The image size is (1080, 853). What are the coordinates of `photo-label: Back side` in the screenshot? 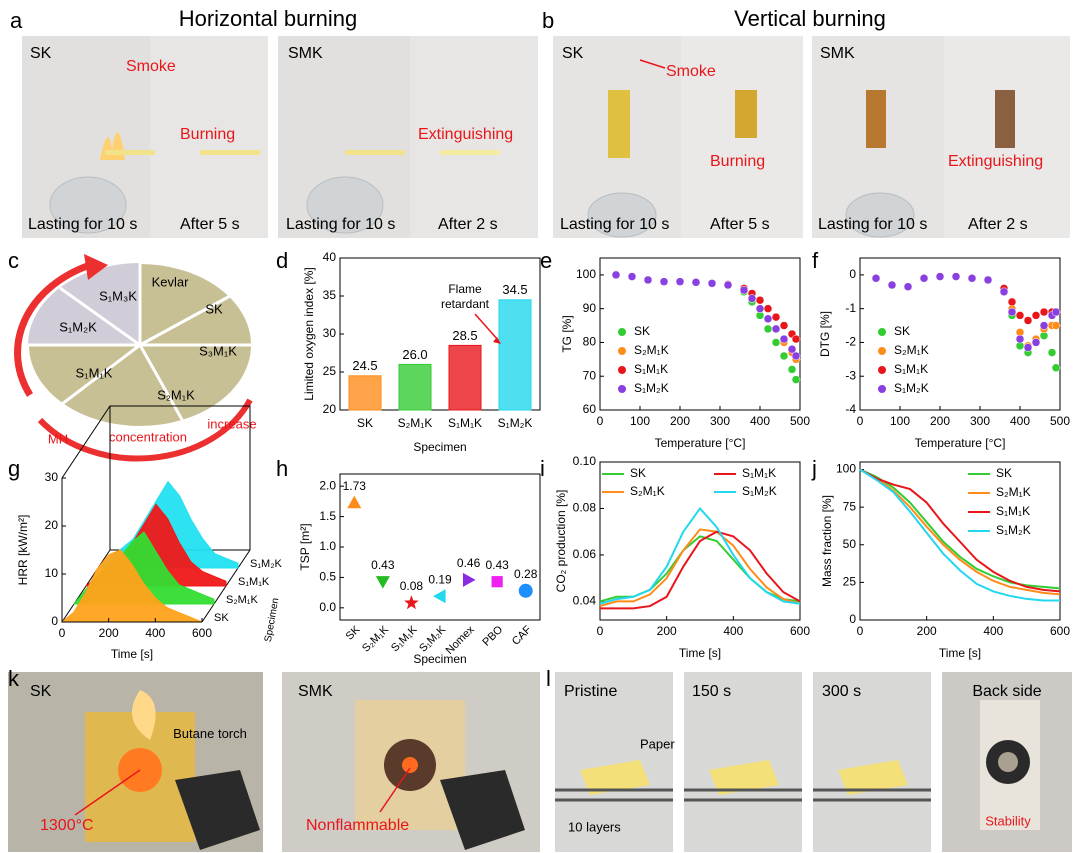 It's located at (1006, 691).